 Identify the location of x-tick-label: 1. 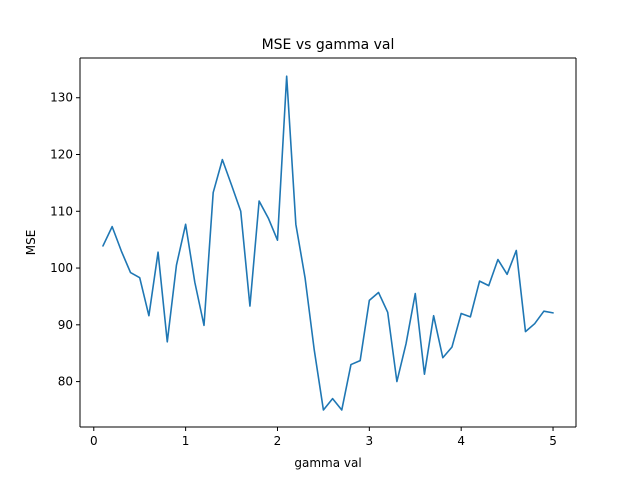
(186, 441).